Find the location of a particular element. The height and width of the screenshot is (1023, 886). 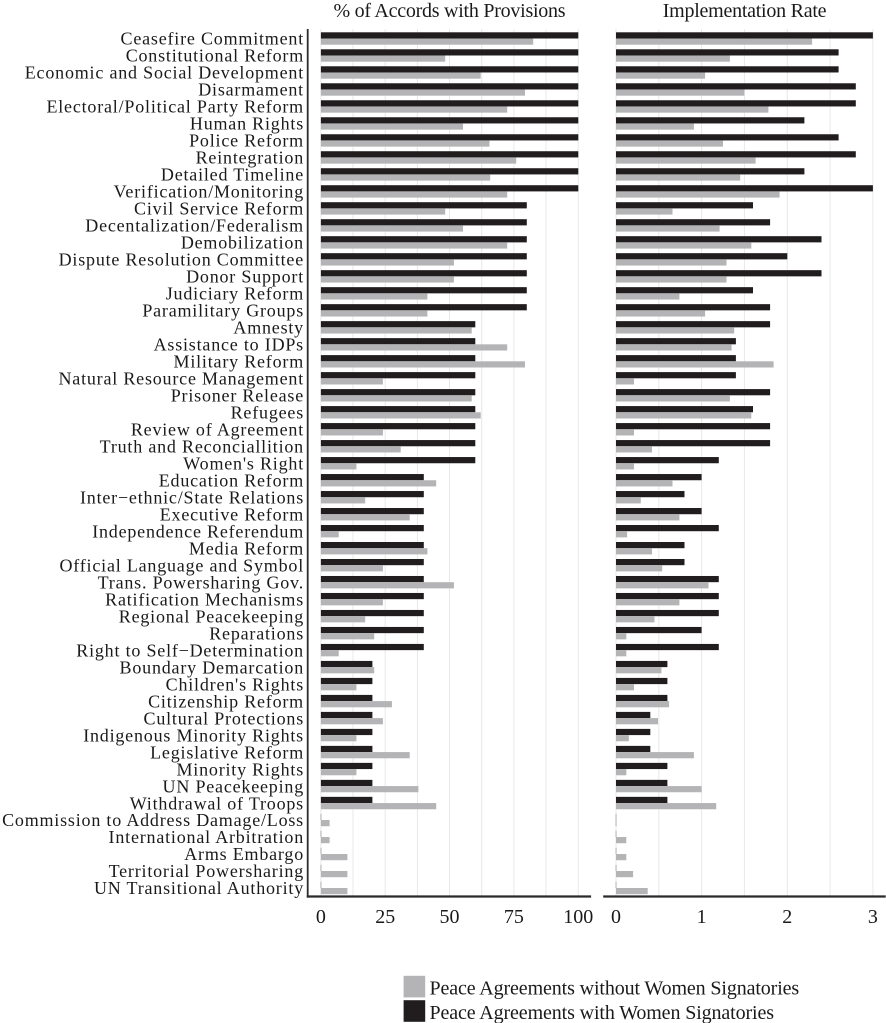

svg-text: Dispute Resolution Committee is located at coordinates (181, 260).